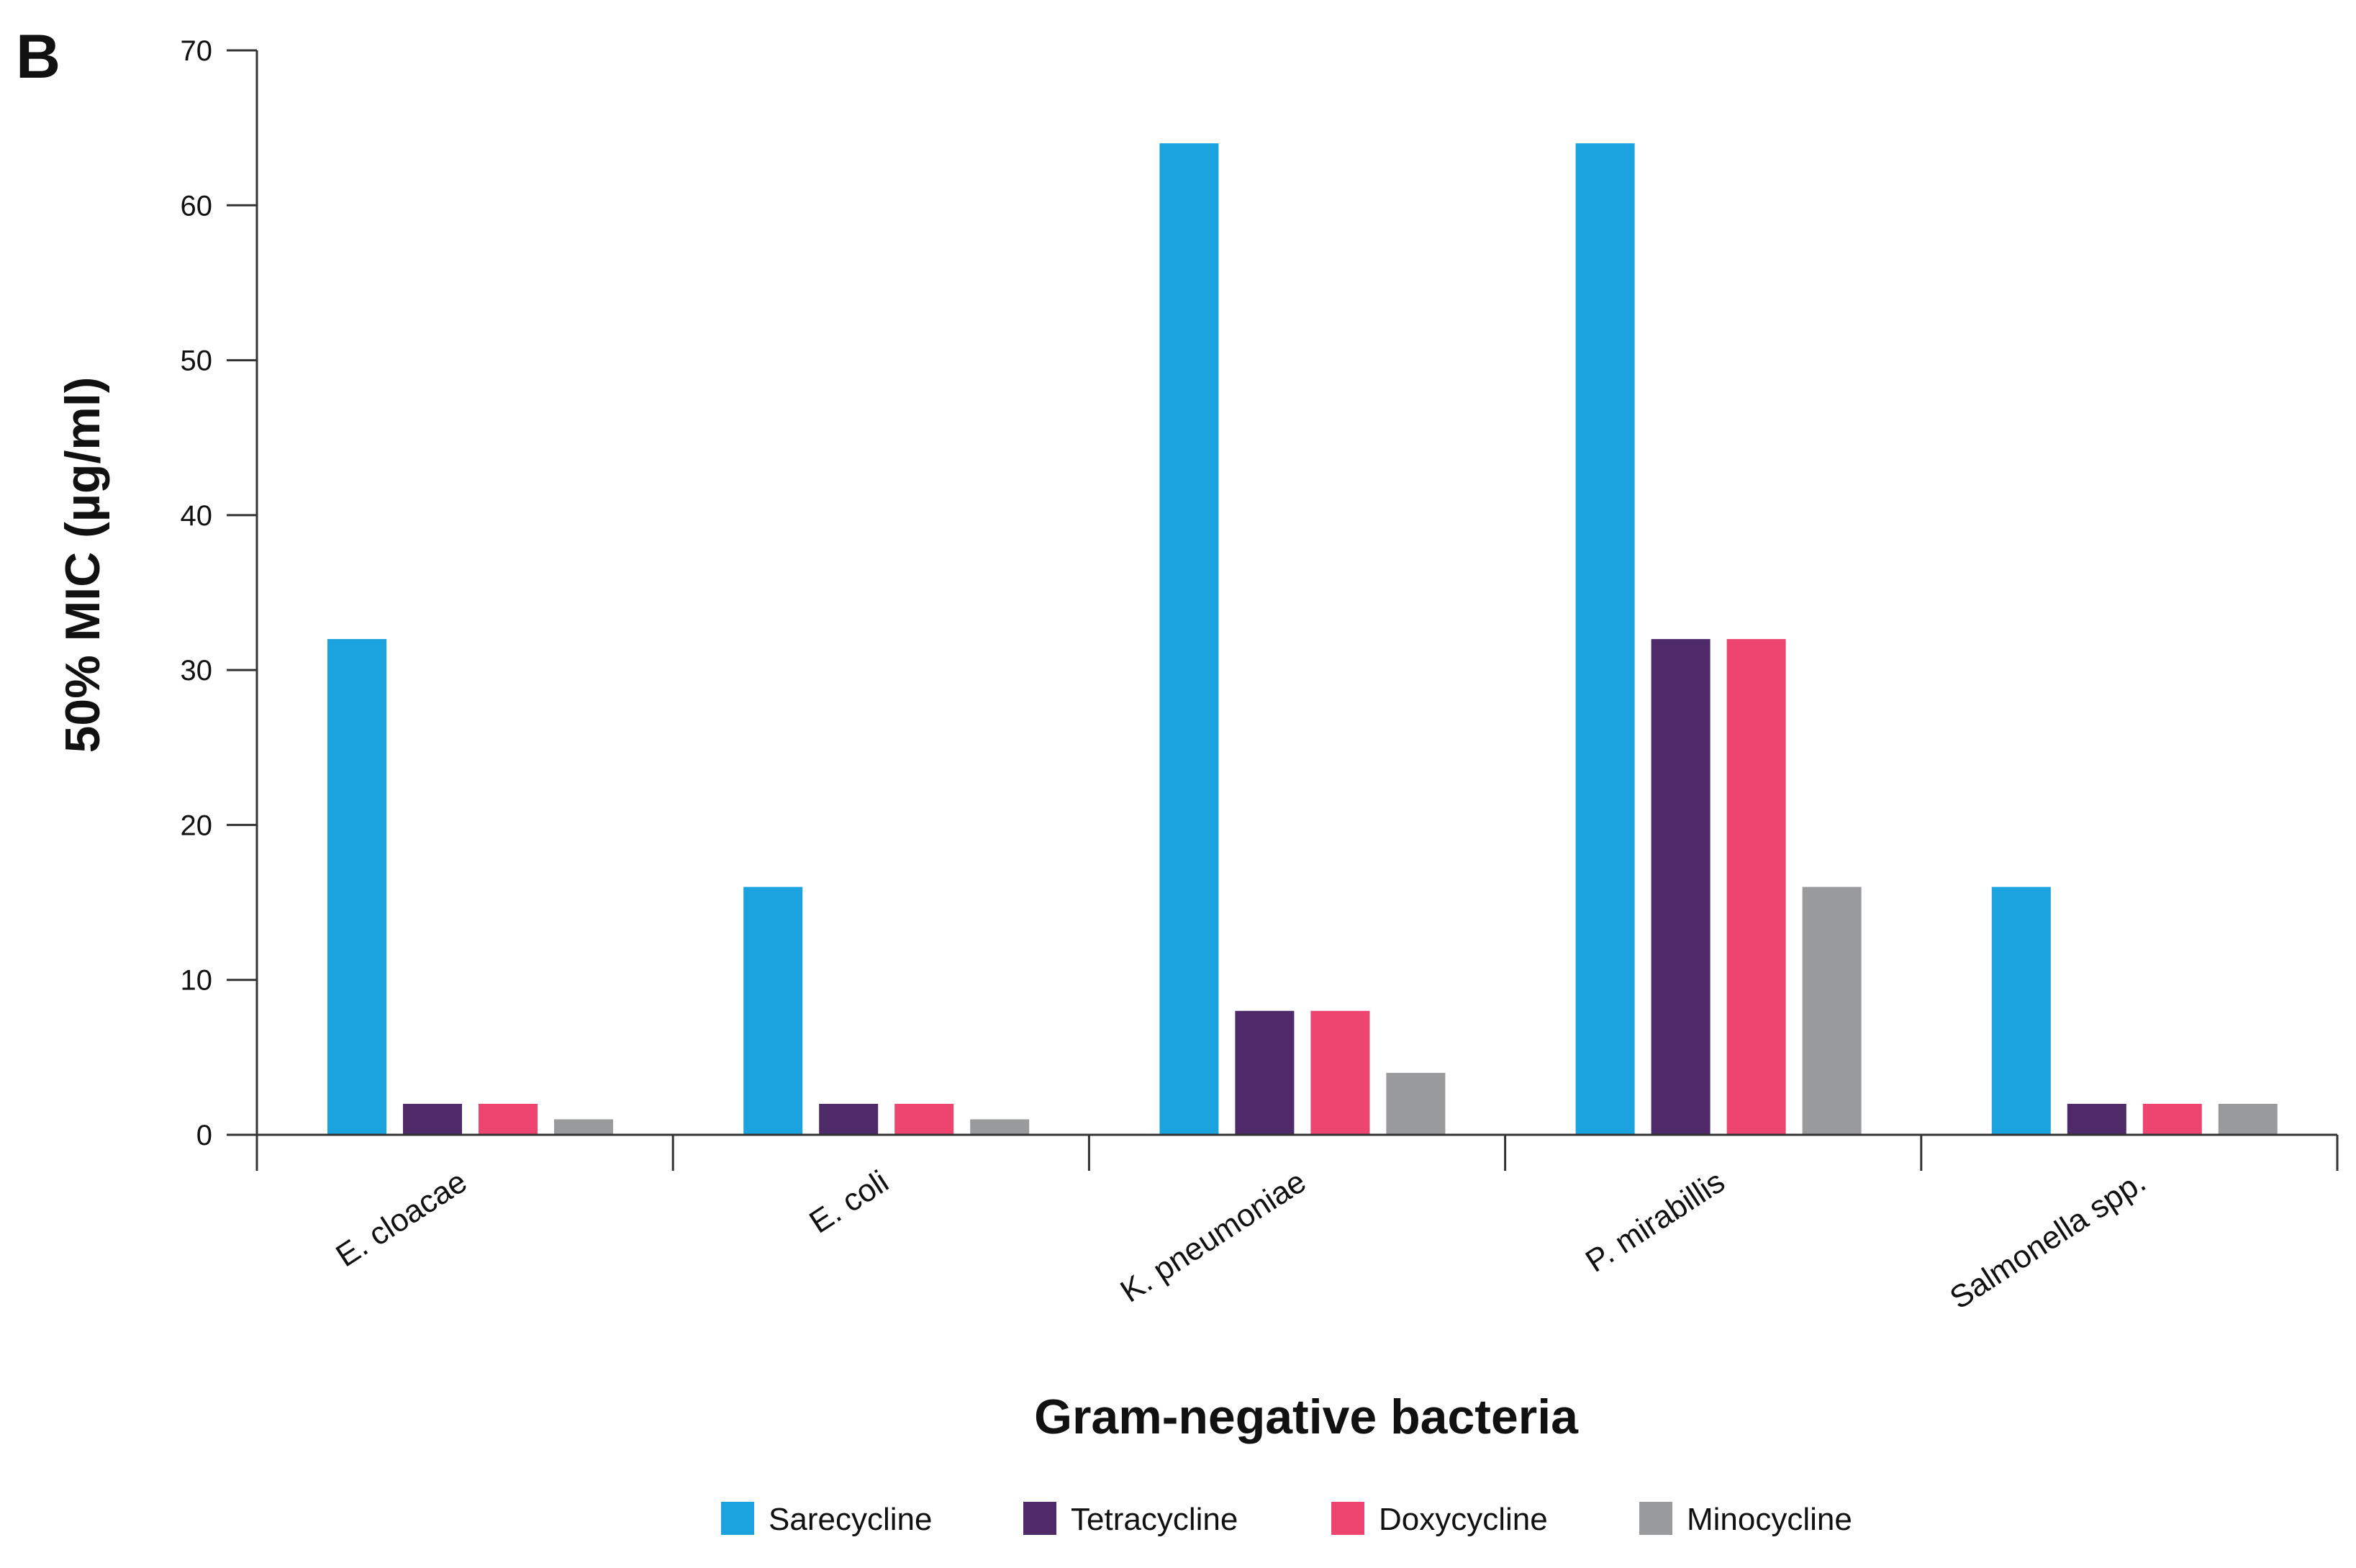 This screenshot has height=1568, width=2356. I want to click on legend-label-minocycline: Minocycline, so click(1770, 1519).